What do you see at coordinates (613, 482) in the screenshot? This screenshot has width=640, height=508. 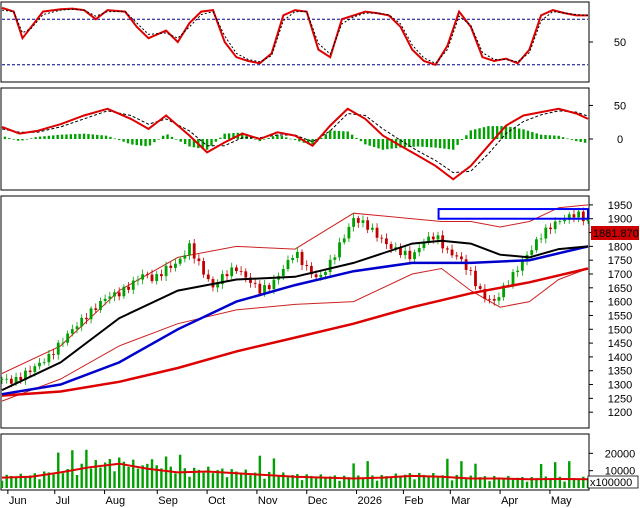 I see `volume-multiplier-box` at bounding box center [613, 482].